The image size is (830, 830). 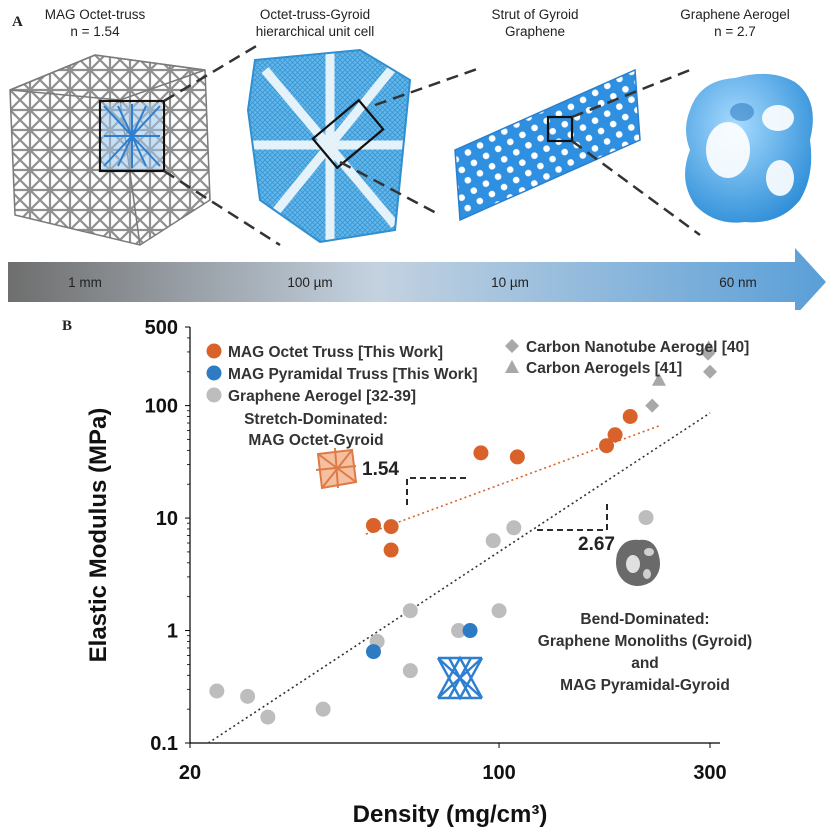 What do you see at coordinates (460, 678) in the screenshot?
I see `pyramidal-gyroid-icon` at bounding box center [460, 678].